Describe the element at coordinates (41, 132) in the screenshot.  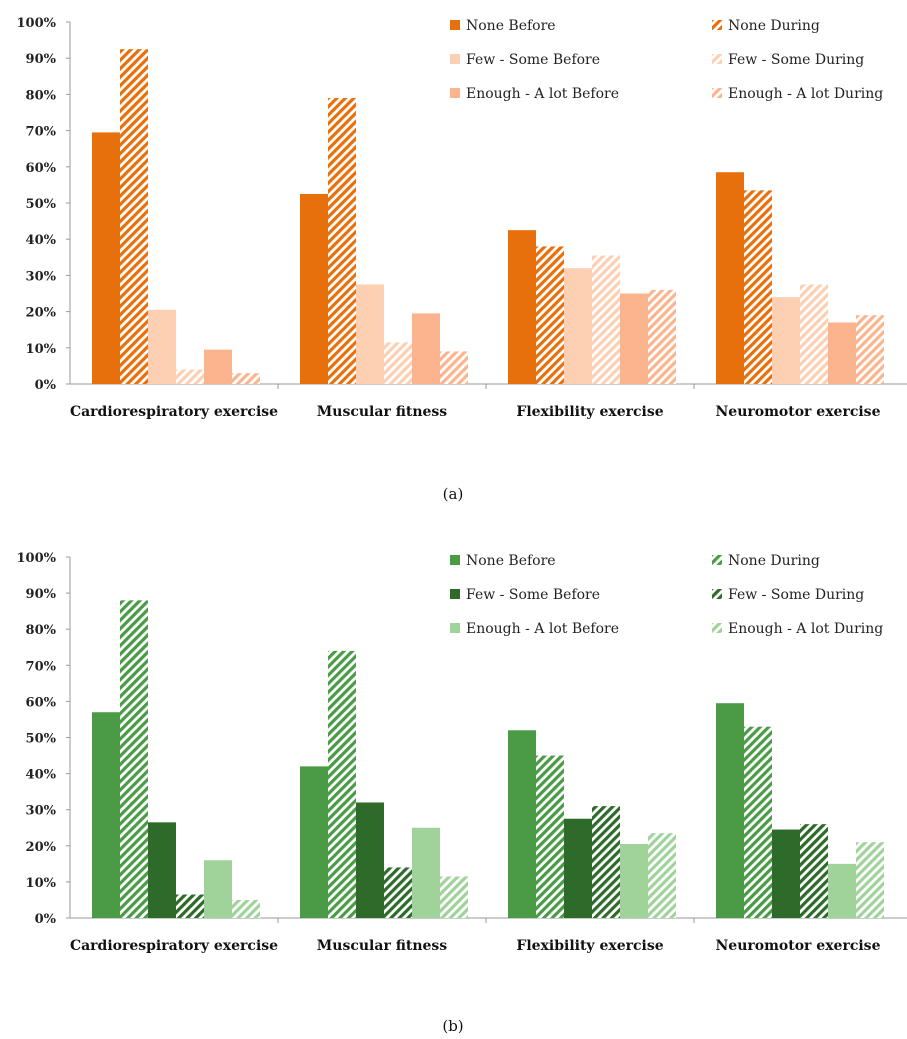
I see `y-tick-label: 70%` at that location.